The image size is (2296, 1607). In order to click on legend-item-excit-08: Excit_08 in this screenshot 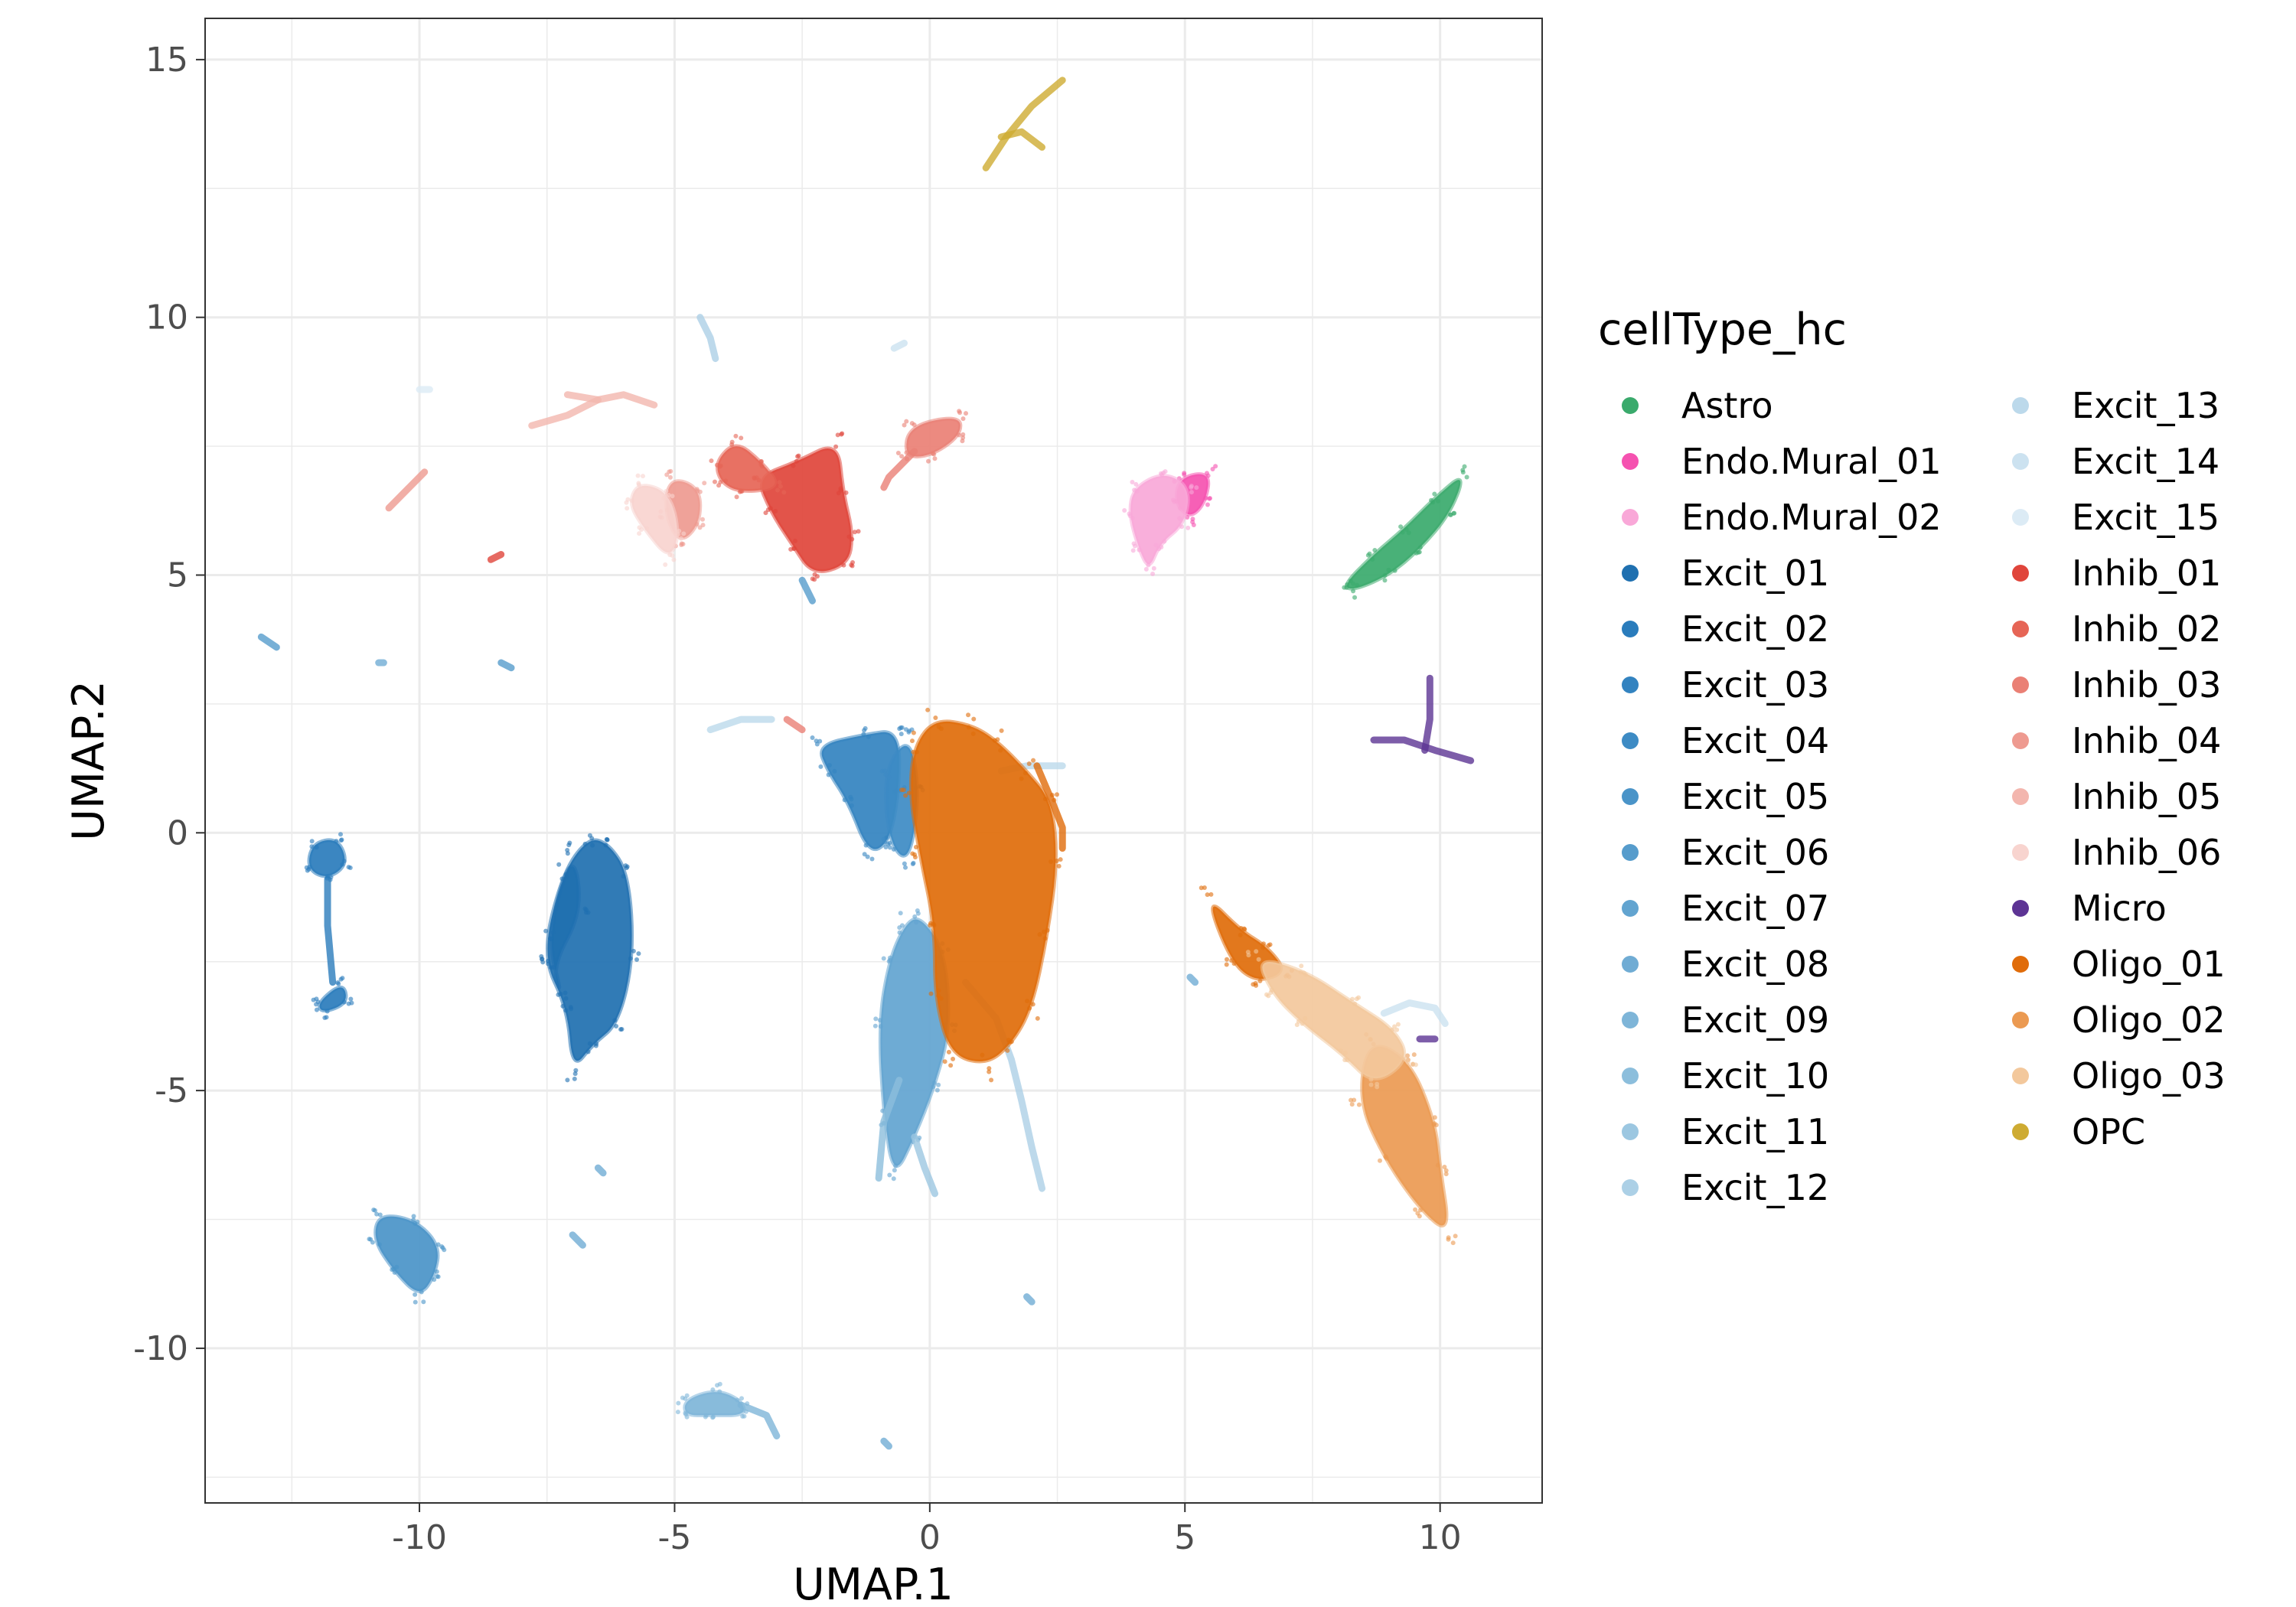, I will do `click(1725, 964)`.